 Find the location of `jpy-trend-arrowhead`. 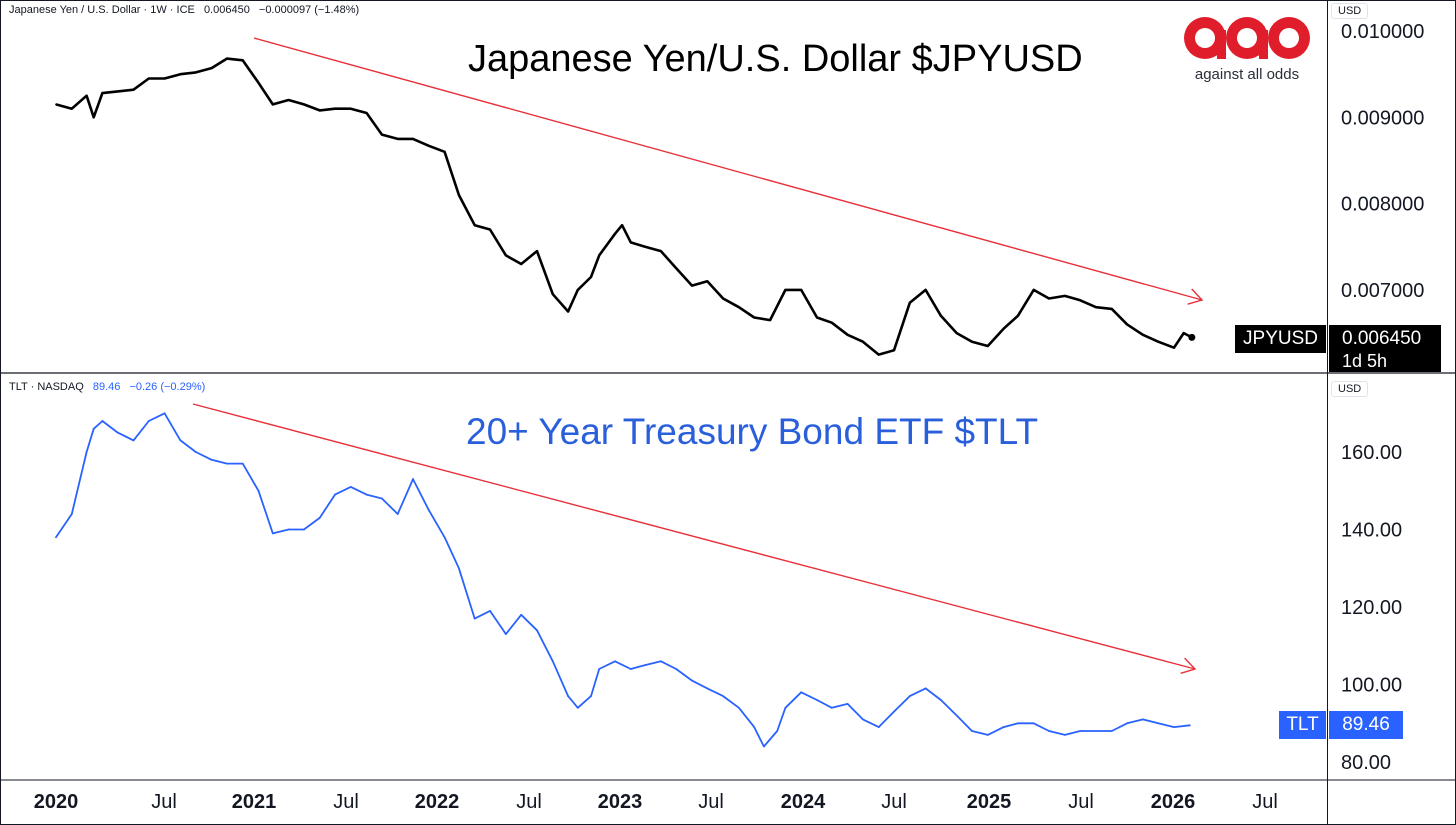

jpy-trend-arrowhead is located at coordinates (1195, 296).